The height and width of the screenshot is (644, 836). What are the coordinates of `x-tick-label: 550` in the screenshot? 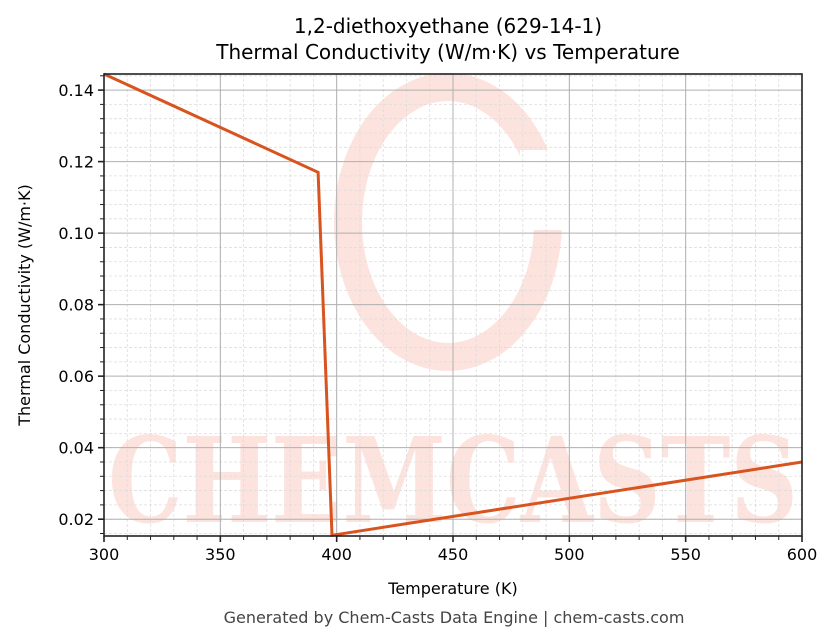 It's located at (685, 554).